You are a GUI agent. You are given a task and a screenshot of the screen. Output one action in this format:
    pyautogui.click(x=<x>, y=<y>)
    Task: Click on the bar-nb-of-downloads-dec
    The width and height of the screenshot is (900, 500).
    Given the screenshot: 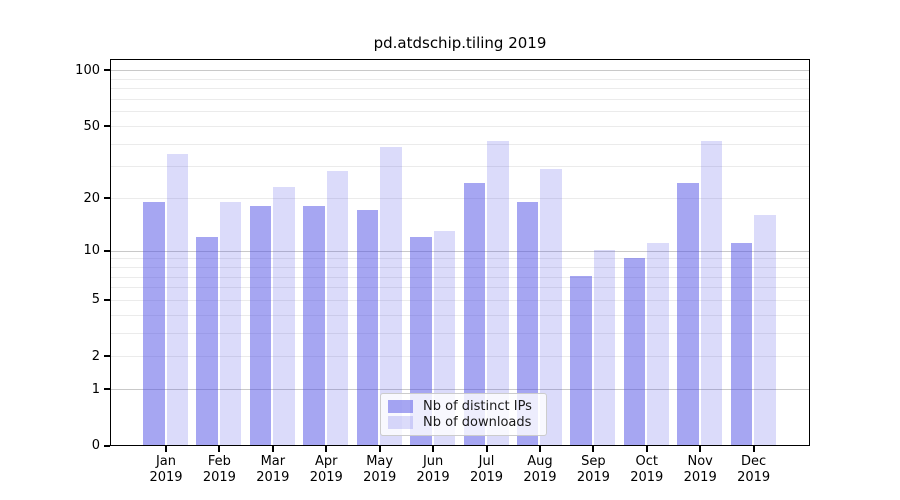 What is the action you would take?
    pyautogui.click(x=765, y=329)
    